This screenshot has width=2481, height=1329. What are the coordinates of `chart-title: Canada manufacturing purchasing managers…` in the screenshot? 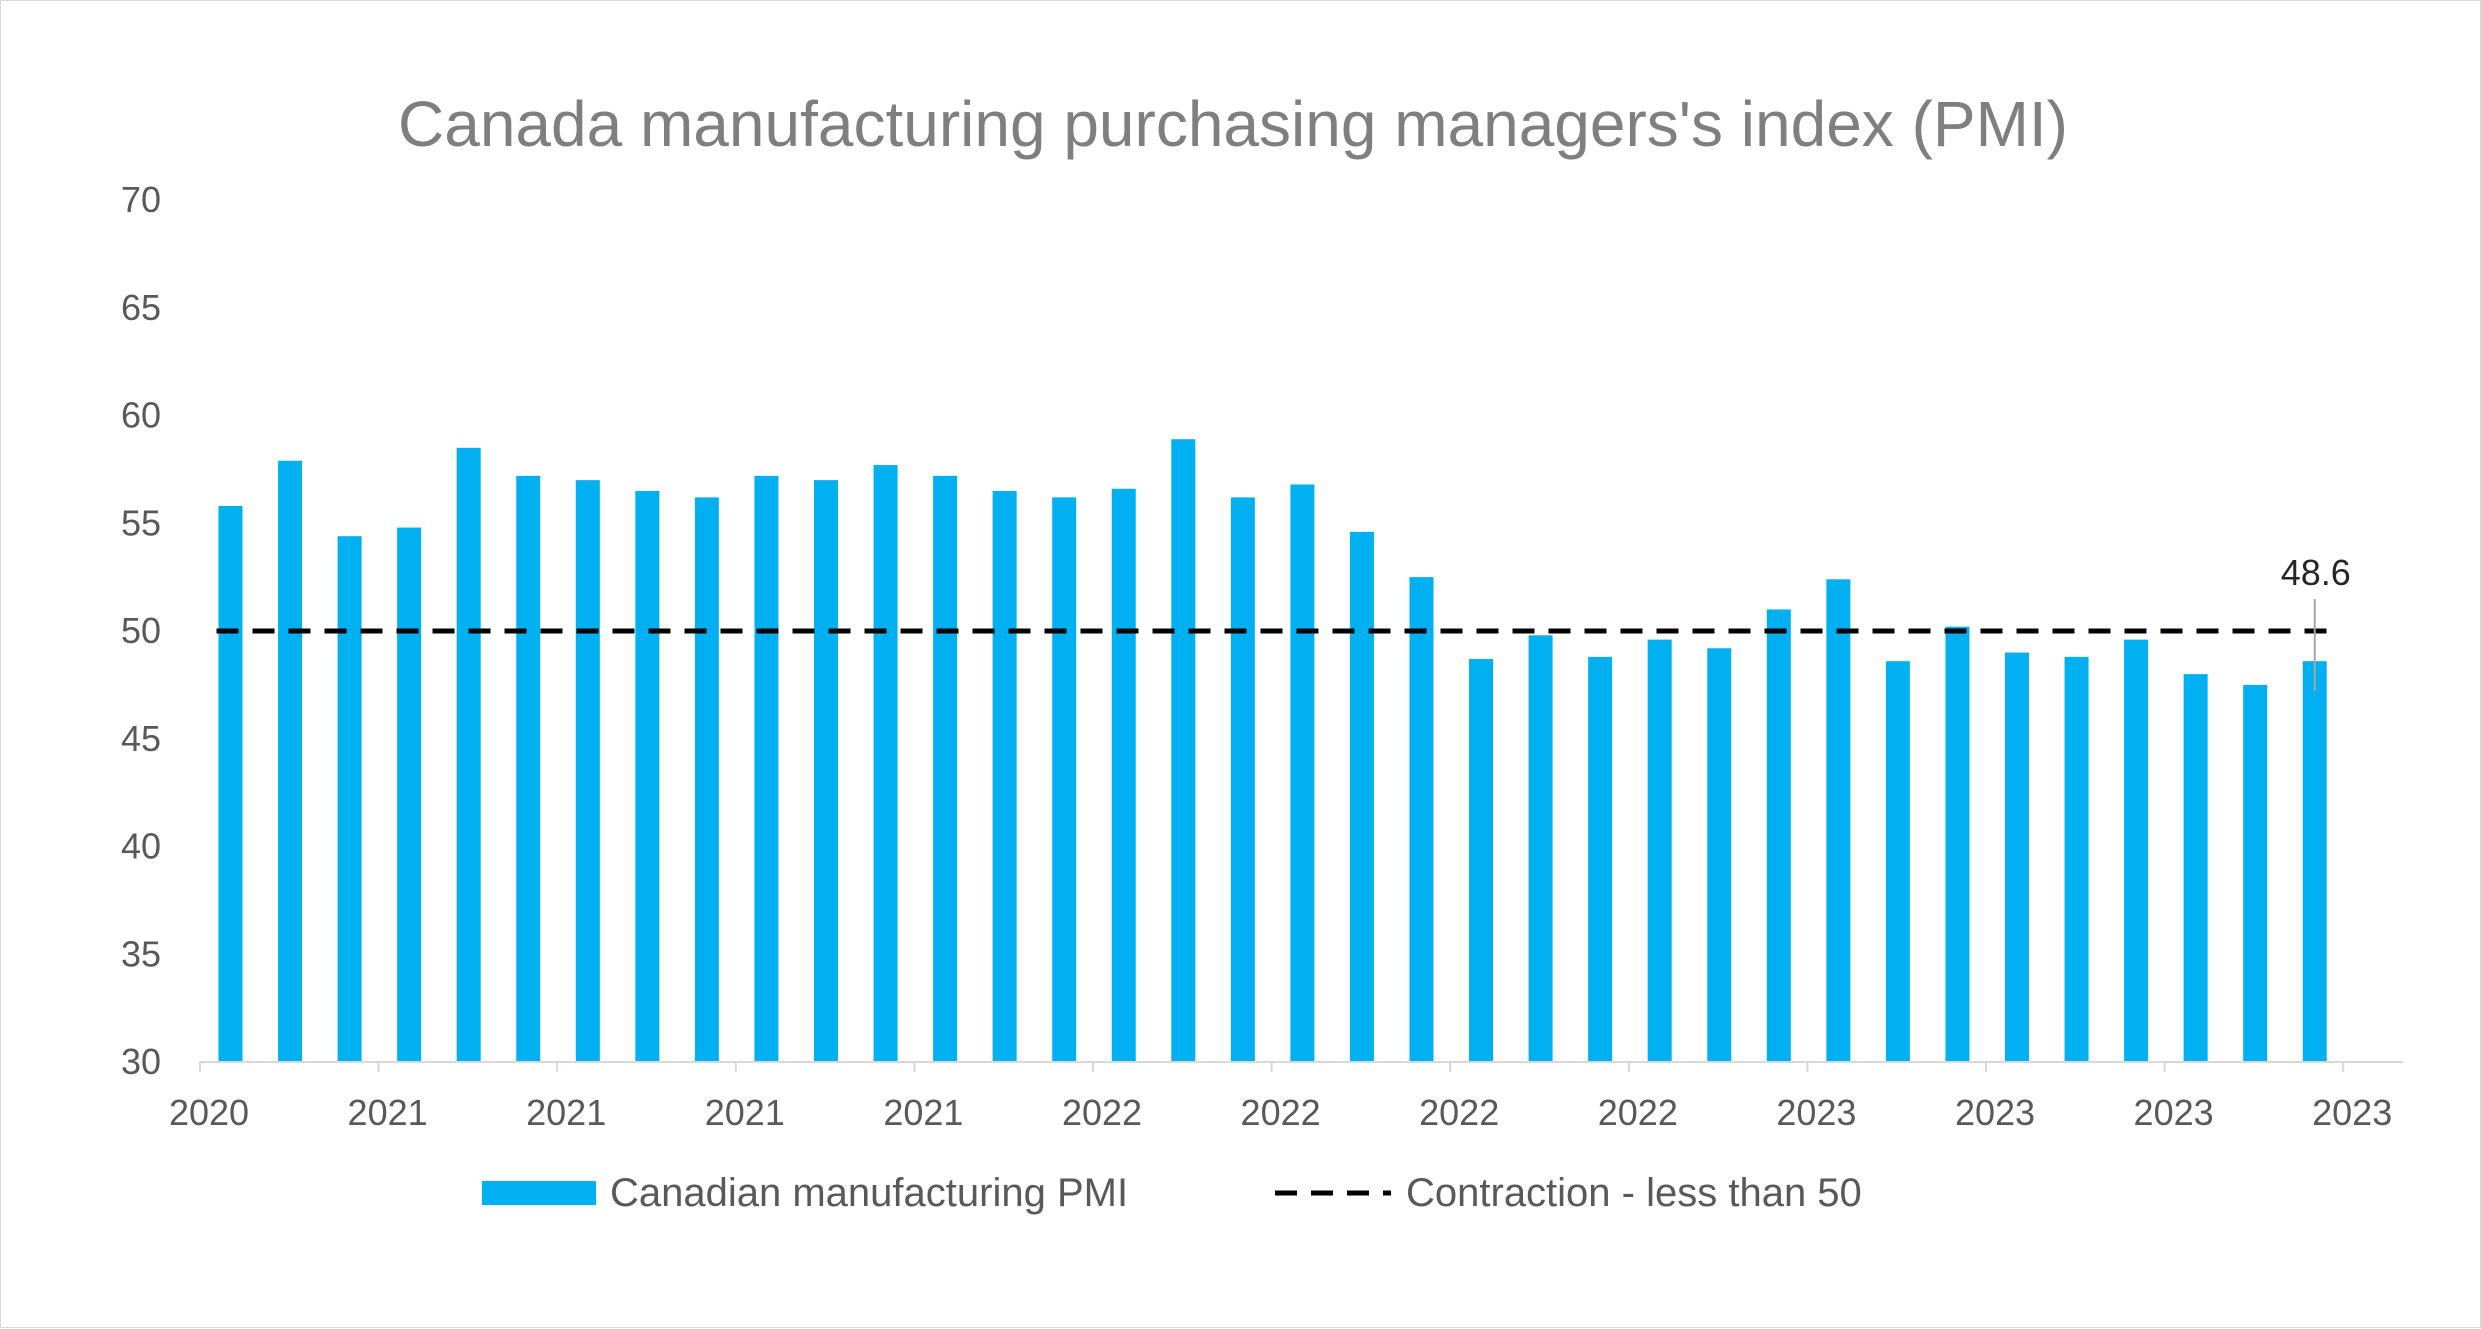 It's located at (1233, 124).